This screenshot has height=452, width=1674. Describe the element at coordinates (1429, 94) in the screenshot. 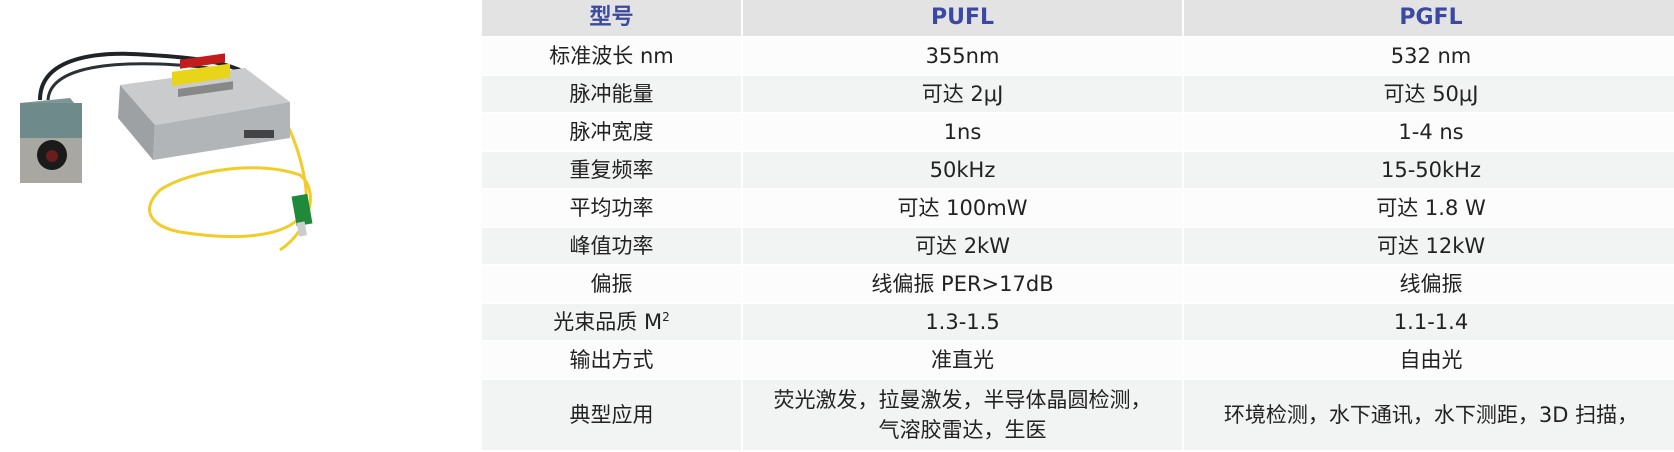

I see `pgfl-value: 可达 50μJ` at that location.